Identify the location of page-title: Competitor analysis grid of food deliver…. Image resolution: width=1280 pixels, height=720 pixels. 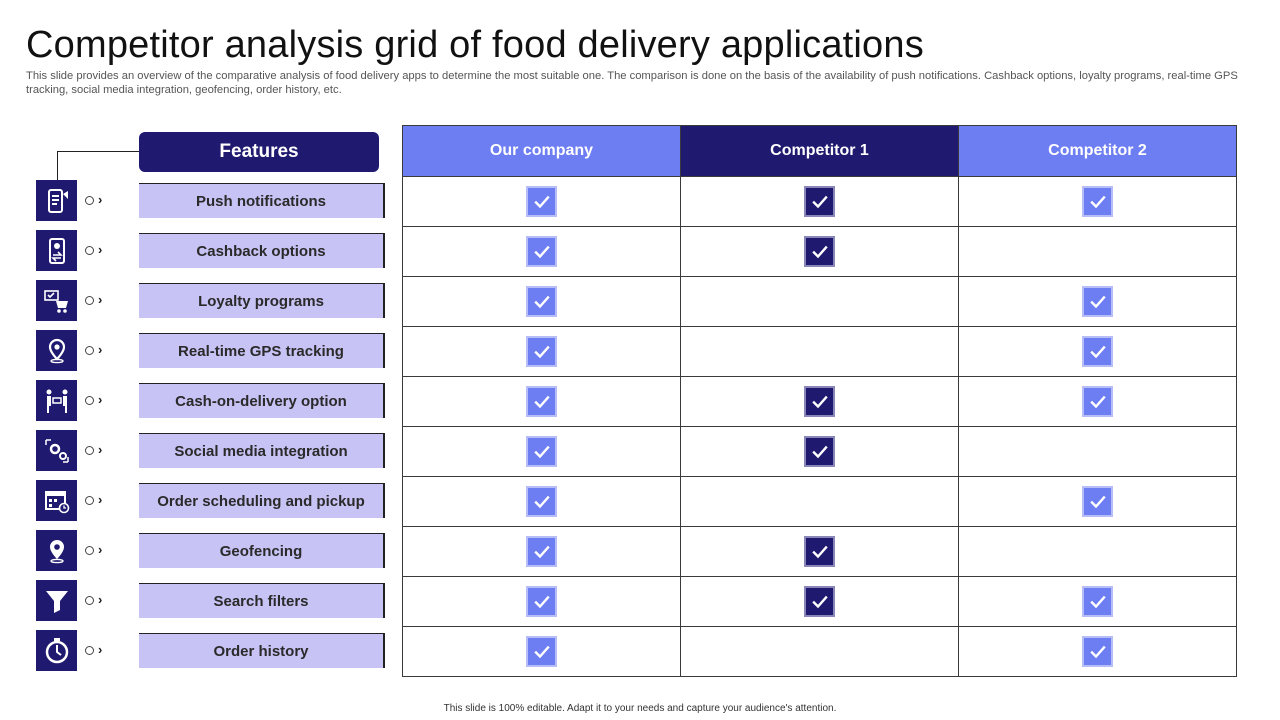
(475, 45).